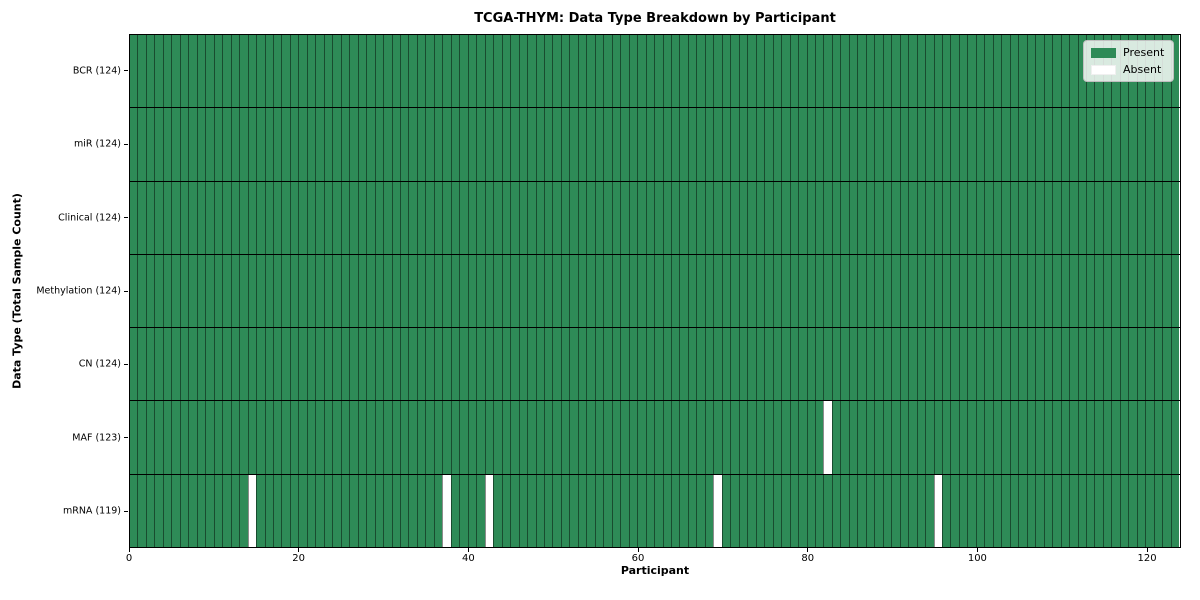 The height and width of the screenshot is (600, 1200). Describe the element at coordinates (977, 550) in the screenshot. I see `x-tick-mark` at that location.